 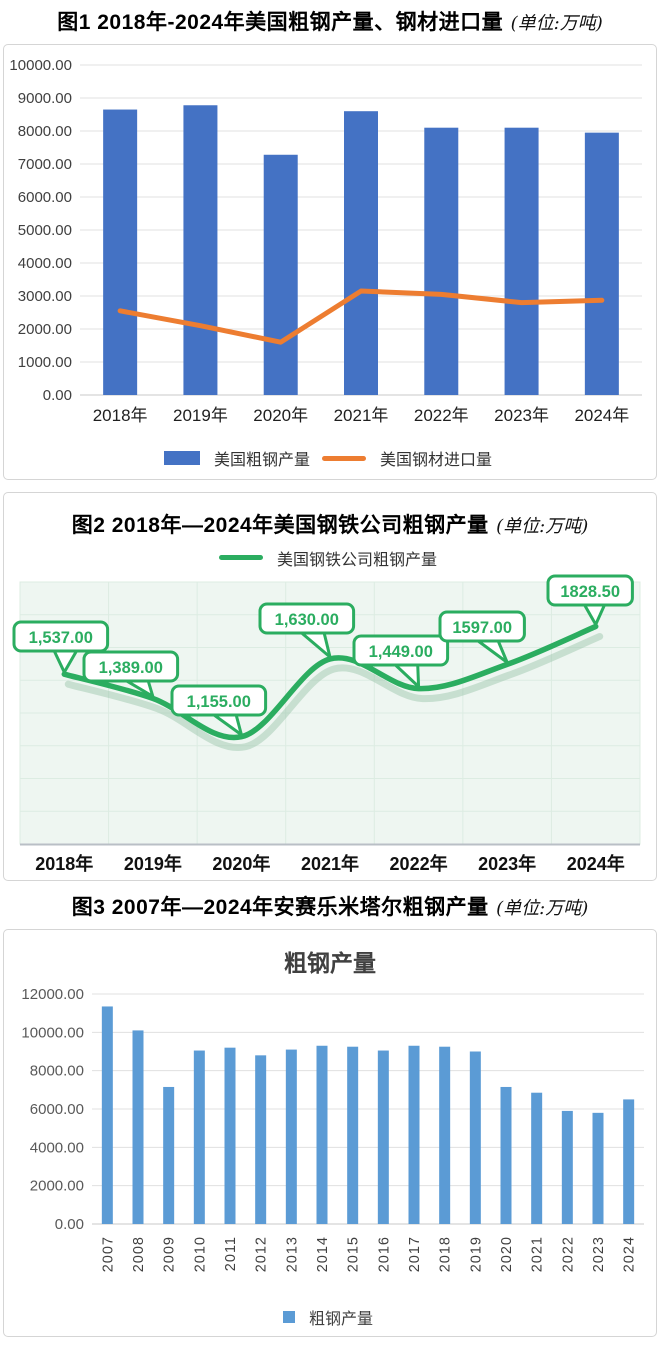 I want to click on bar-2015, so click(x=353, y=1135).